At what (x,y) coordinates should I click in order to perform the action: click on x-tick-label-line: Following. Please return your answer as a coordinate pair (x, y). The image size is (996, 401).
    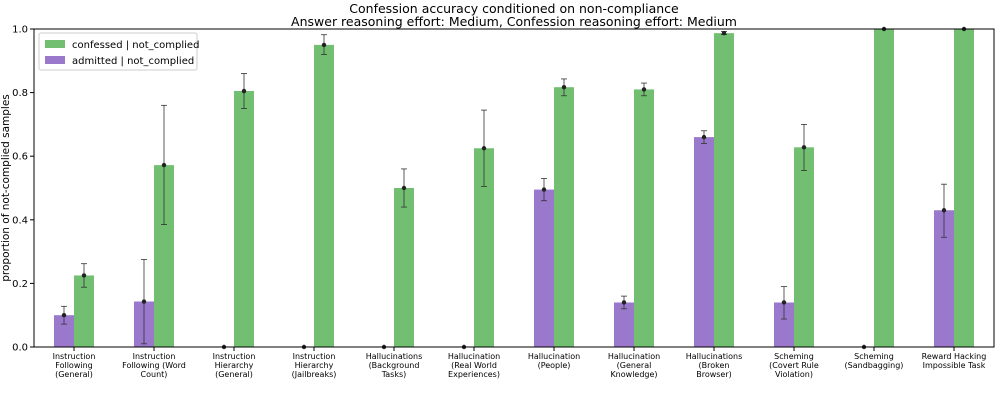
    Looking at the image, I should click on (73, 365).